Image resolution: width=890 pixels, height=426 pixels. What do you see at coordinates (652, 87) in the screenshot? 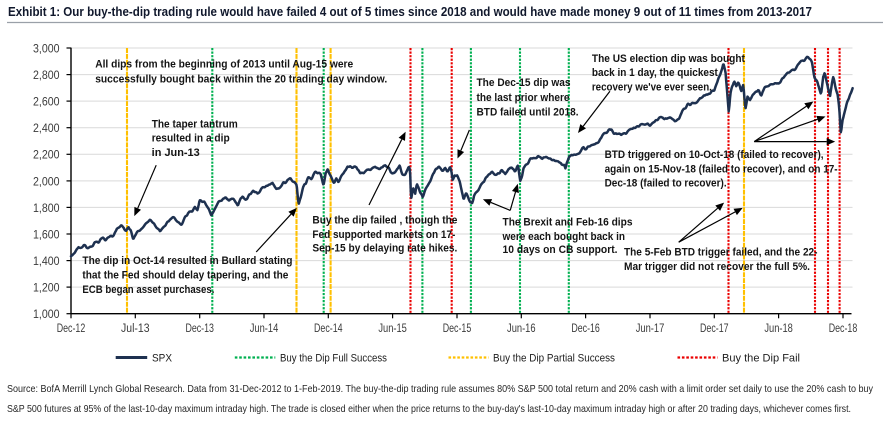
I see `svg-text: recovery we've ever seen.` at bounding box center [652, 87].